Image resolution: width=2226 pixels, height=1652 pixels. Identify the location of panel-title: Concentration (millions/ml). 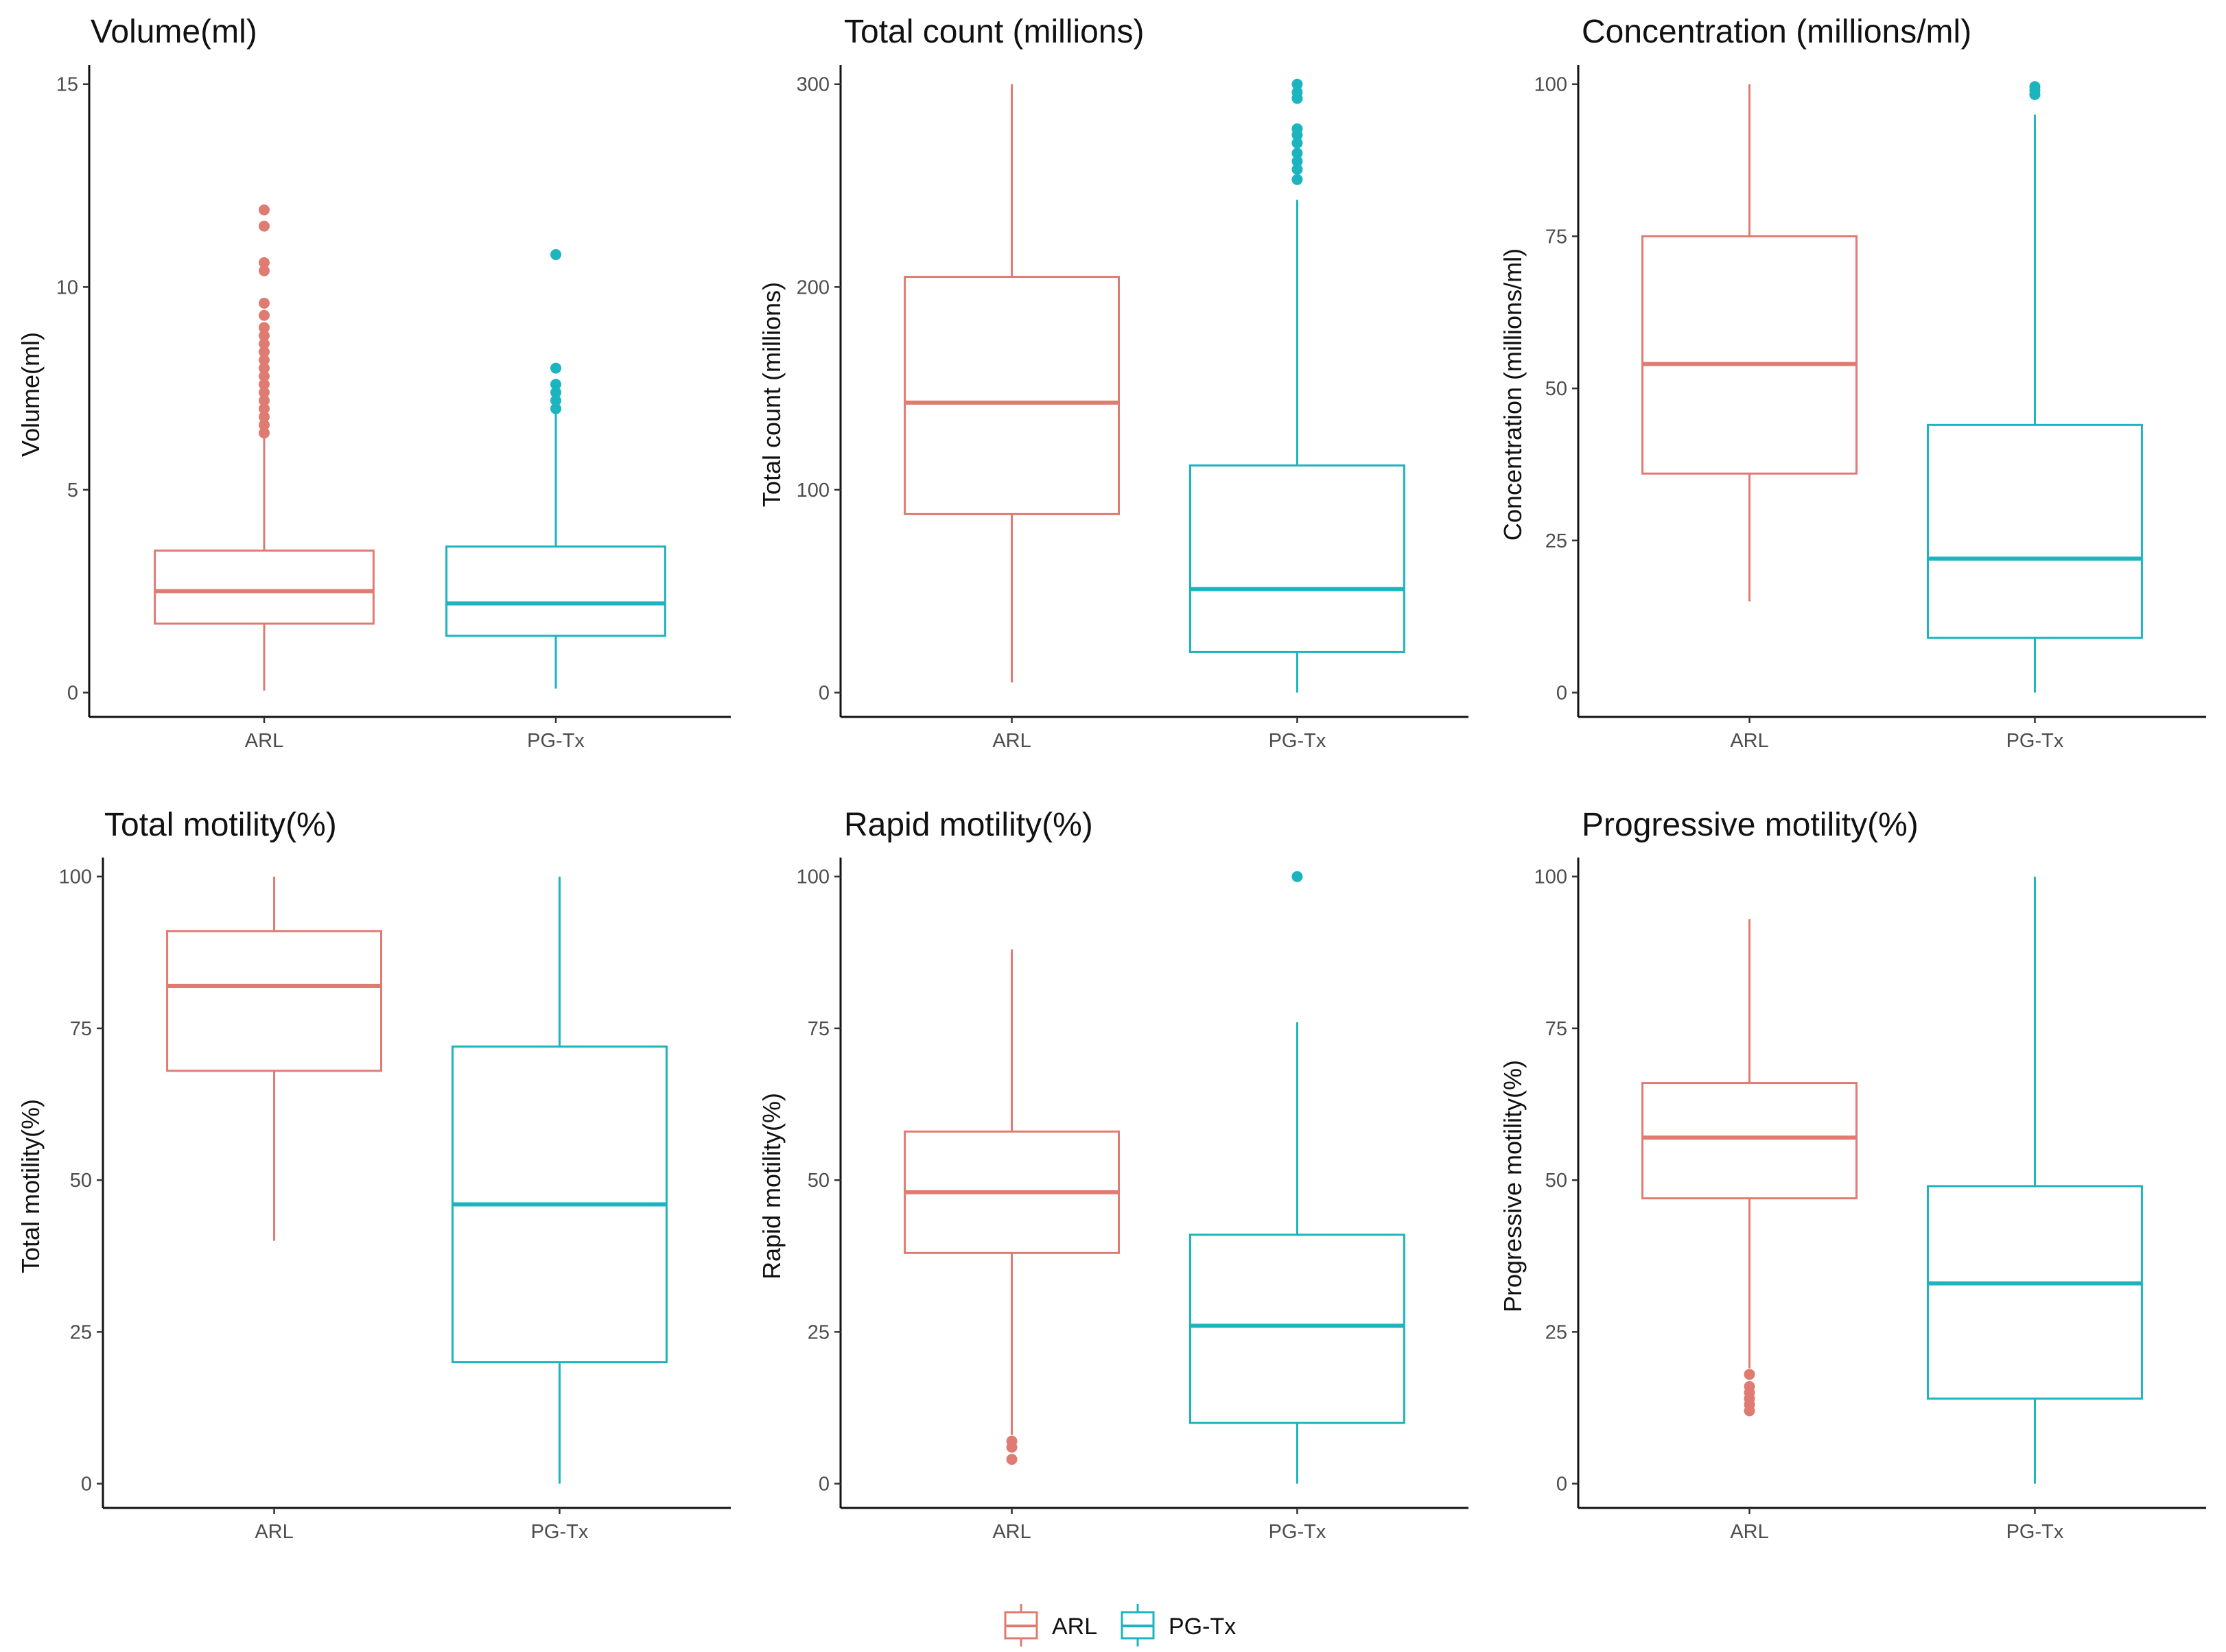
(1776, 32).